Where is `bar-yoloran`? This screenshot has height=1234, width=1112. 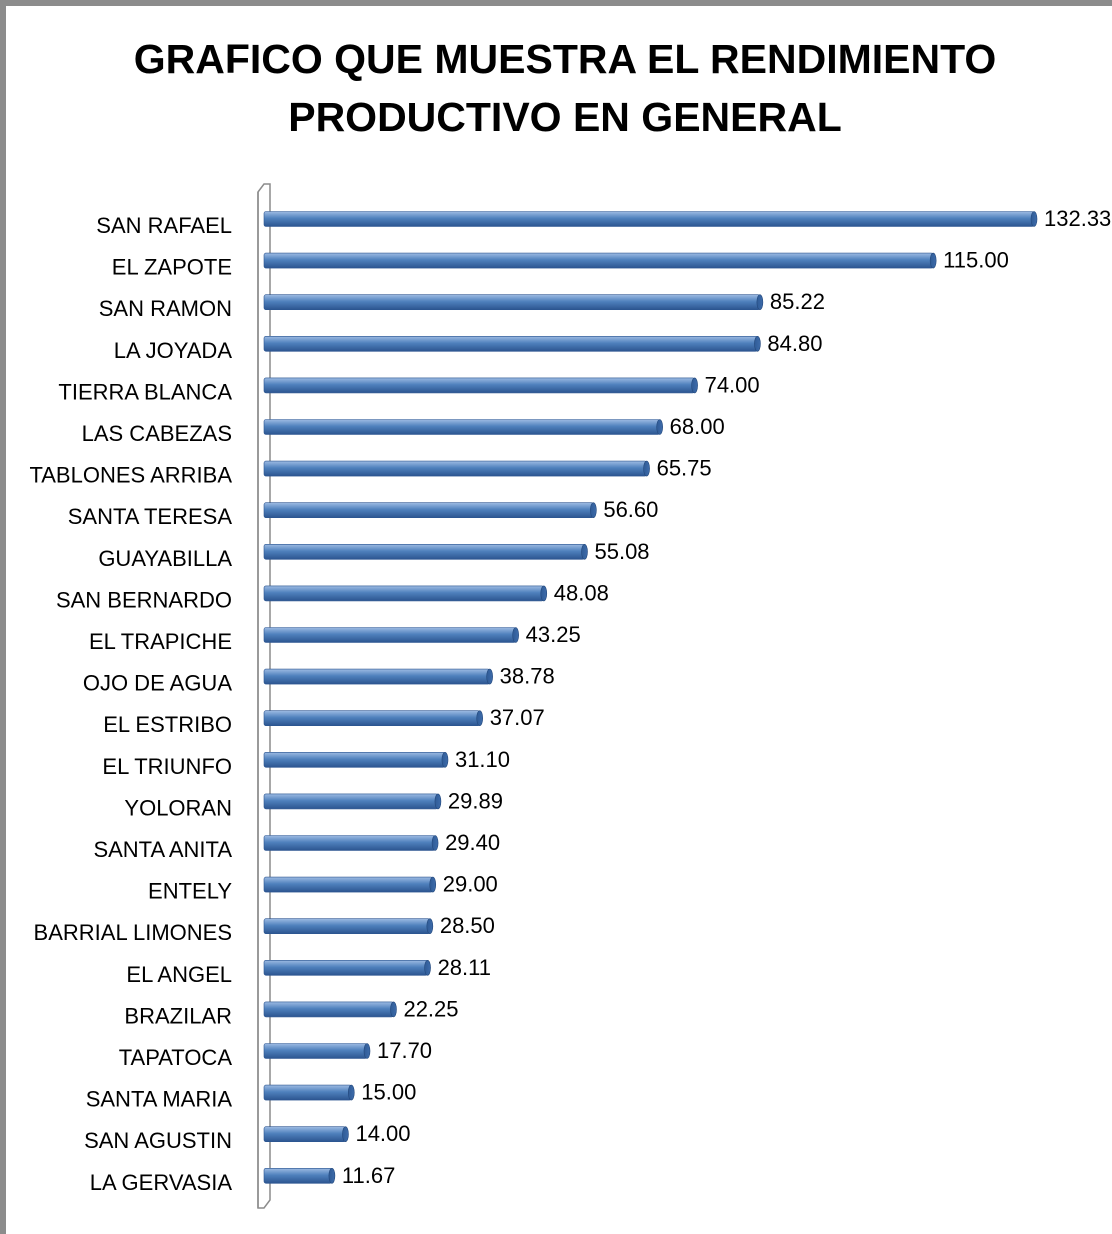
bar-yoloran is located at coordinates (351, 801).